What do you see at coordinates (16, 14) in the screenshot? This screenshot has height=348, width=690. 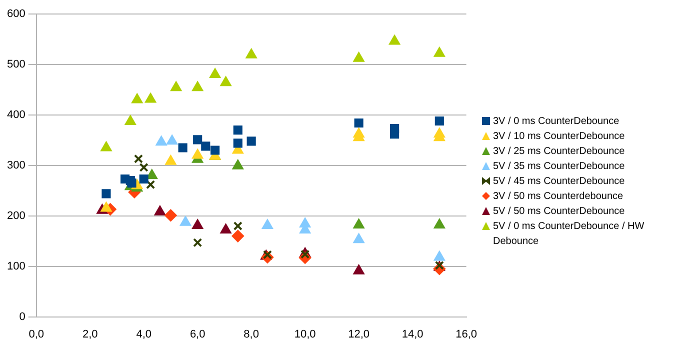 I see `y-tick-label: 600` at bounding box center [16, 14].